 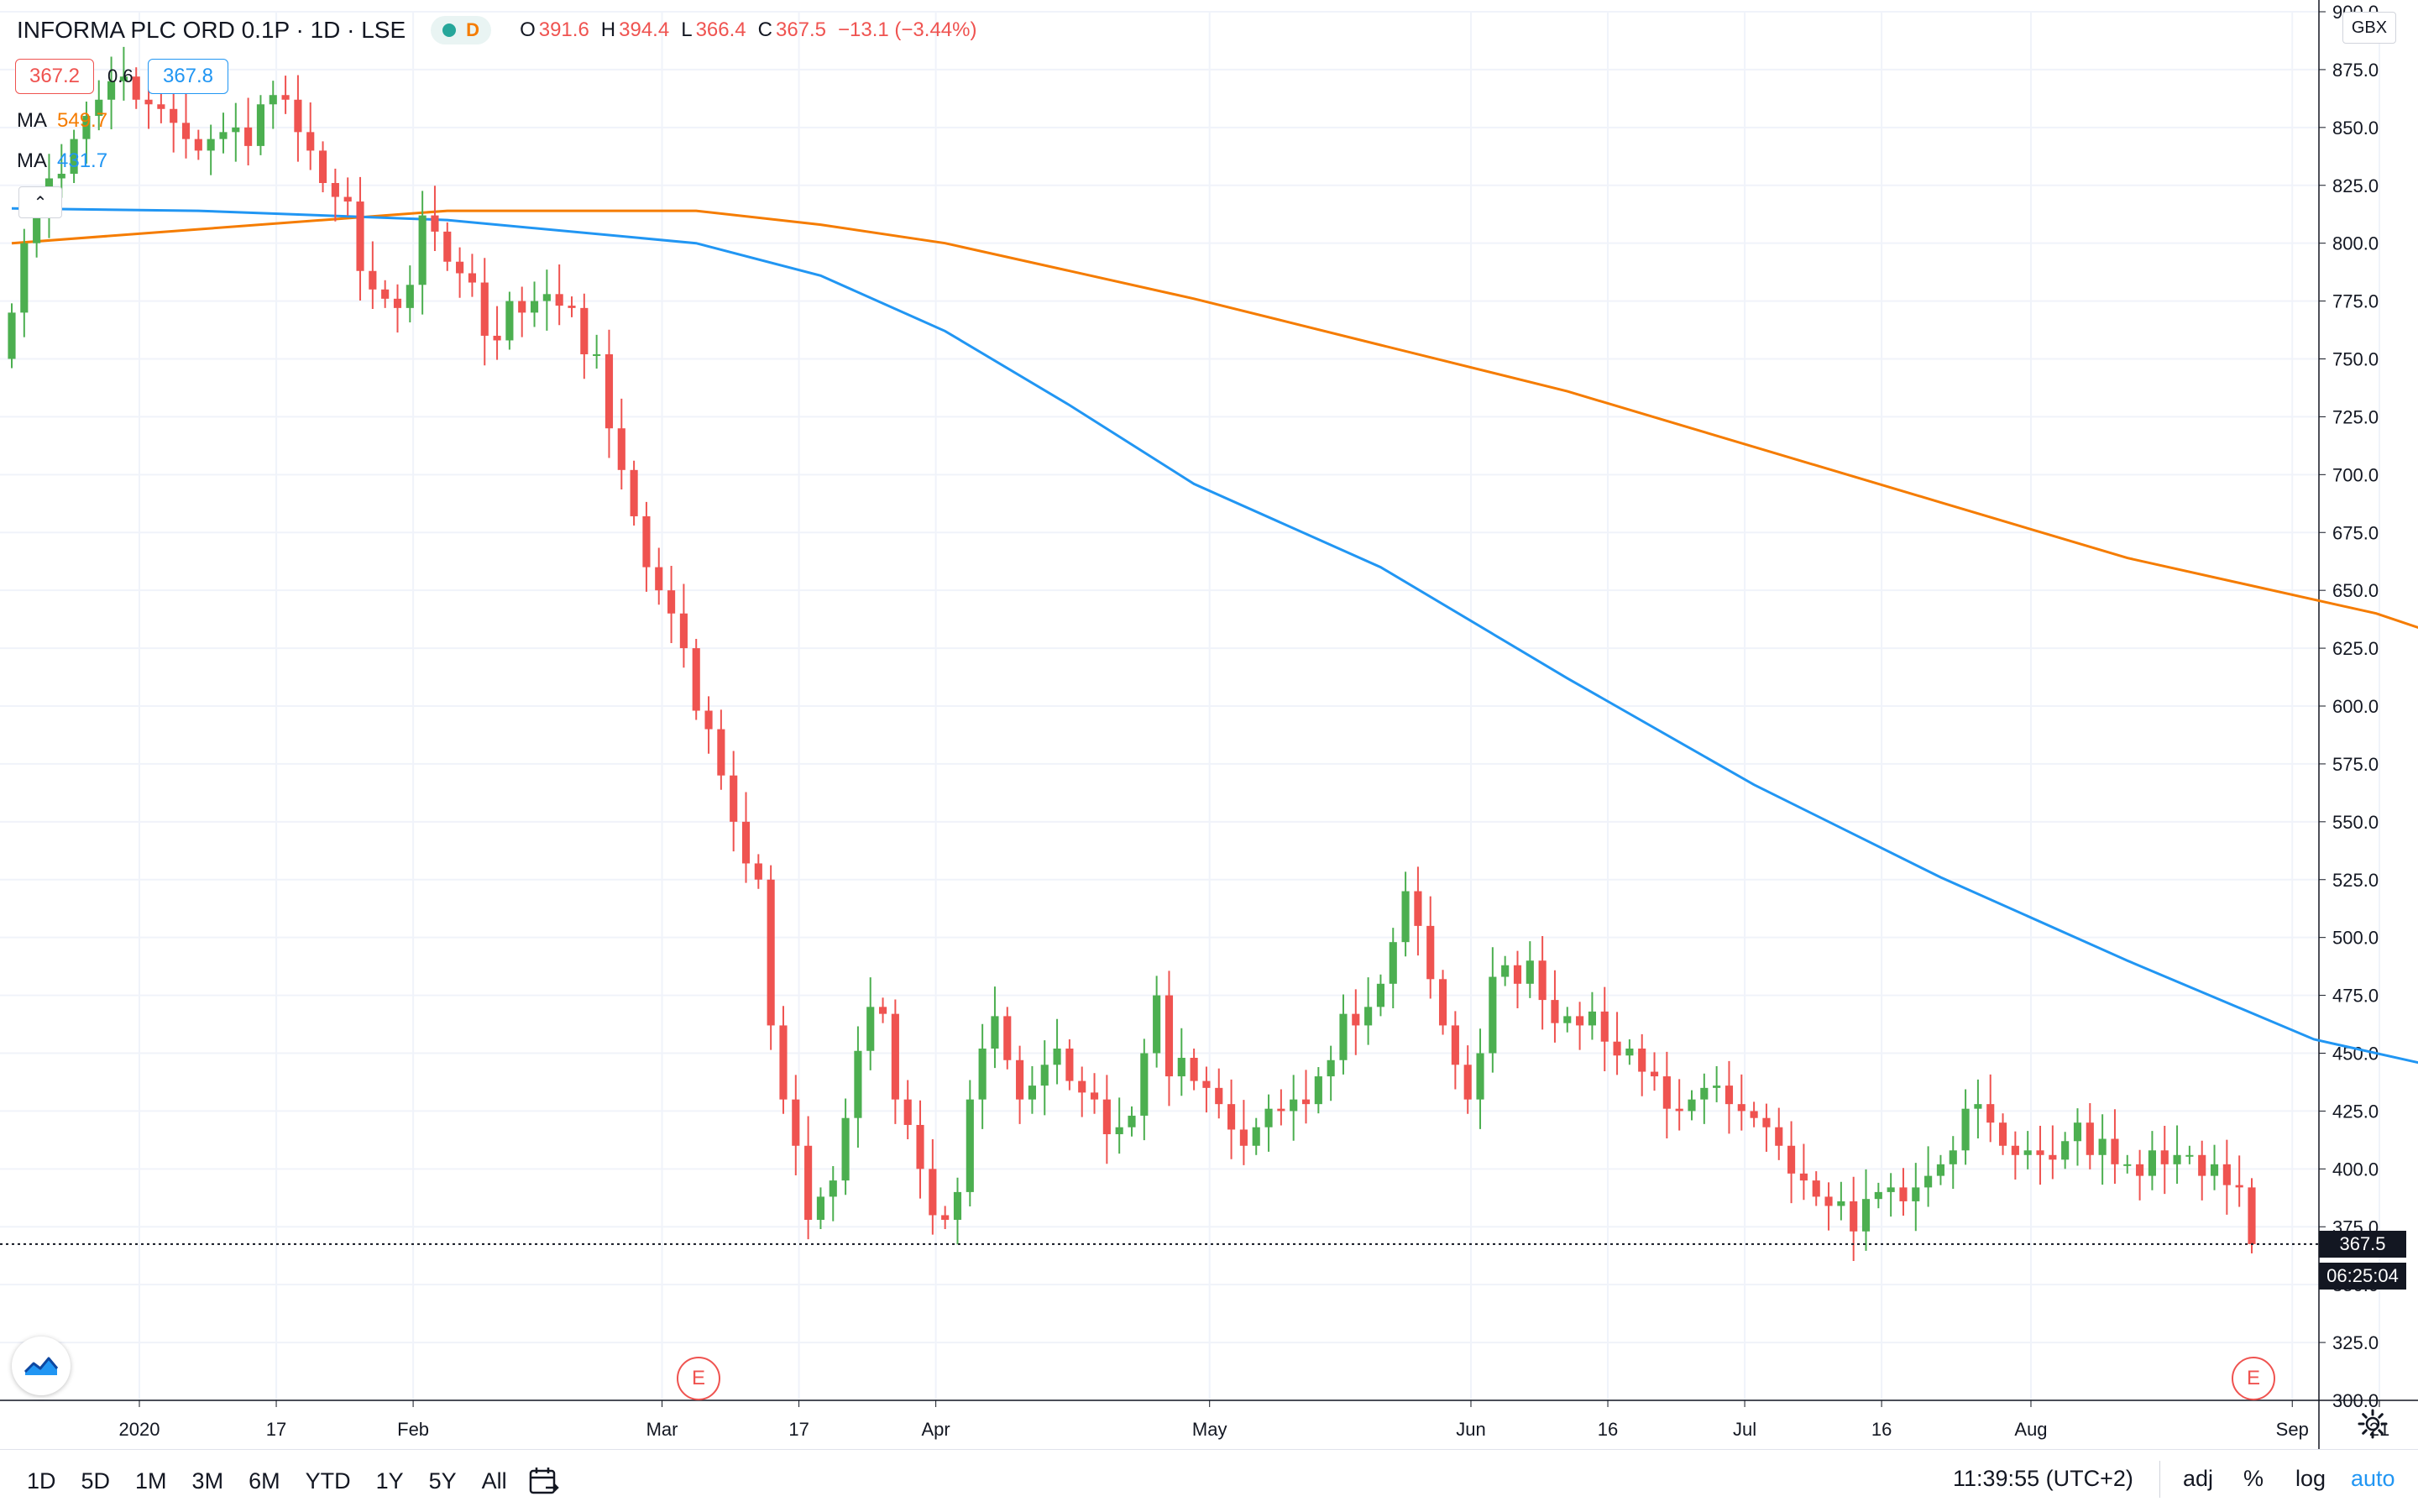 I want to click on collapse-legend-button: ⌃, so click(x=40, y=202).